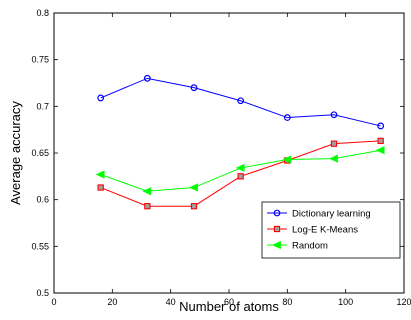 The image size is (411, 320). Describe the element at coordinates (229, 302) in the screenshot. I see `x-tick-label: 60` at that location.